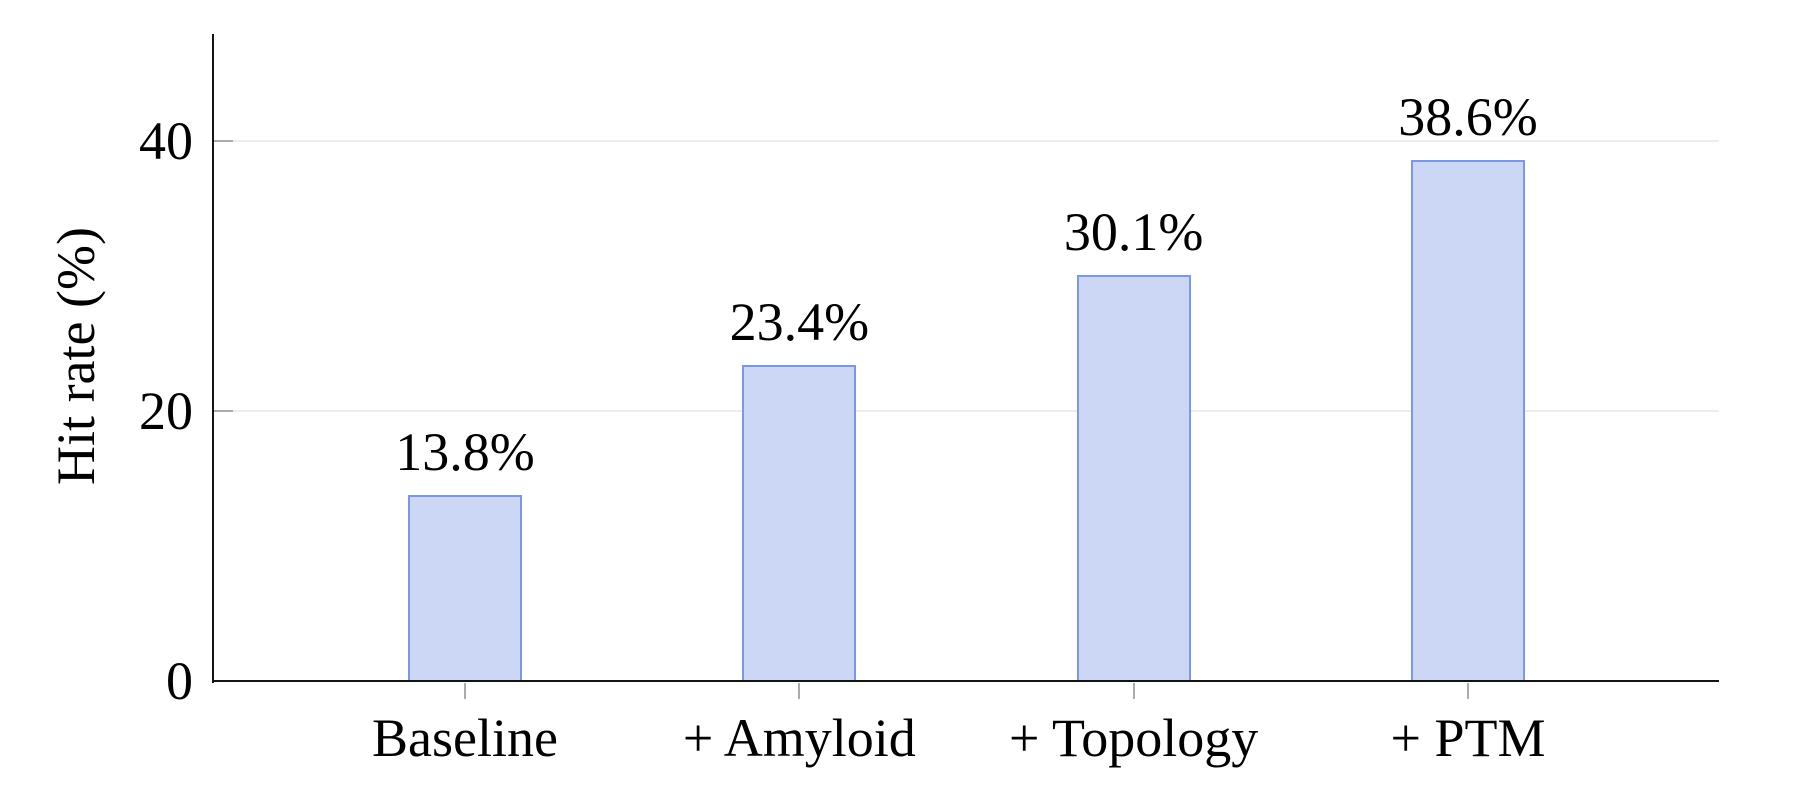  Describe the element at coordinates (1468, 116) in the screenshot. I see `bar-value-label-4: 38.6%` at that location.